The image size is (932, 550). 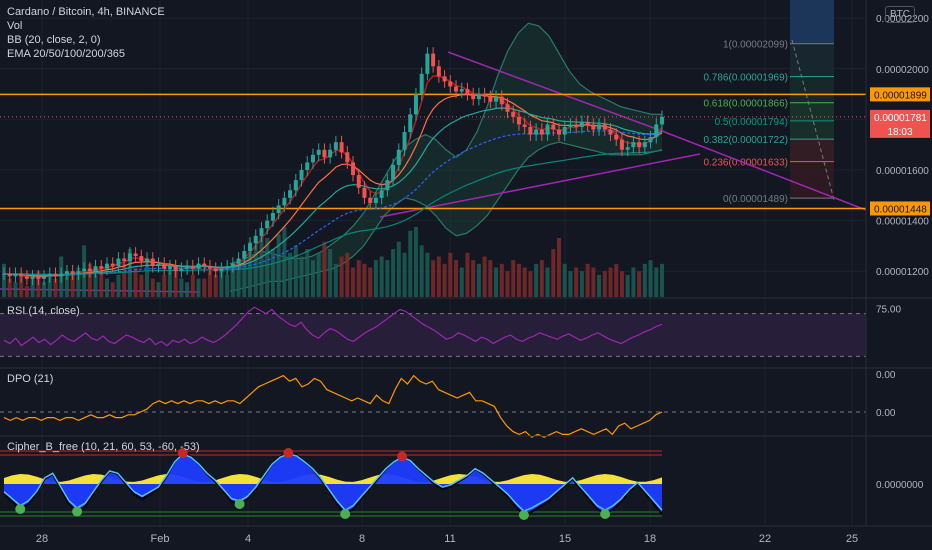 What do you see at coordinates (902, 171) in the screenshot?
I see `price-tick-label: 0.00001600` at bounding box center [902, 171].